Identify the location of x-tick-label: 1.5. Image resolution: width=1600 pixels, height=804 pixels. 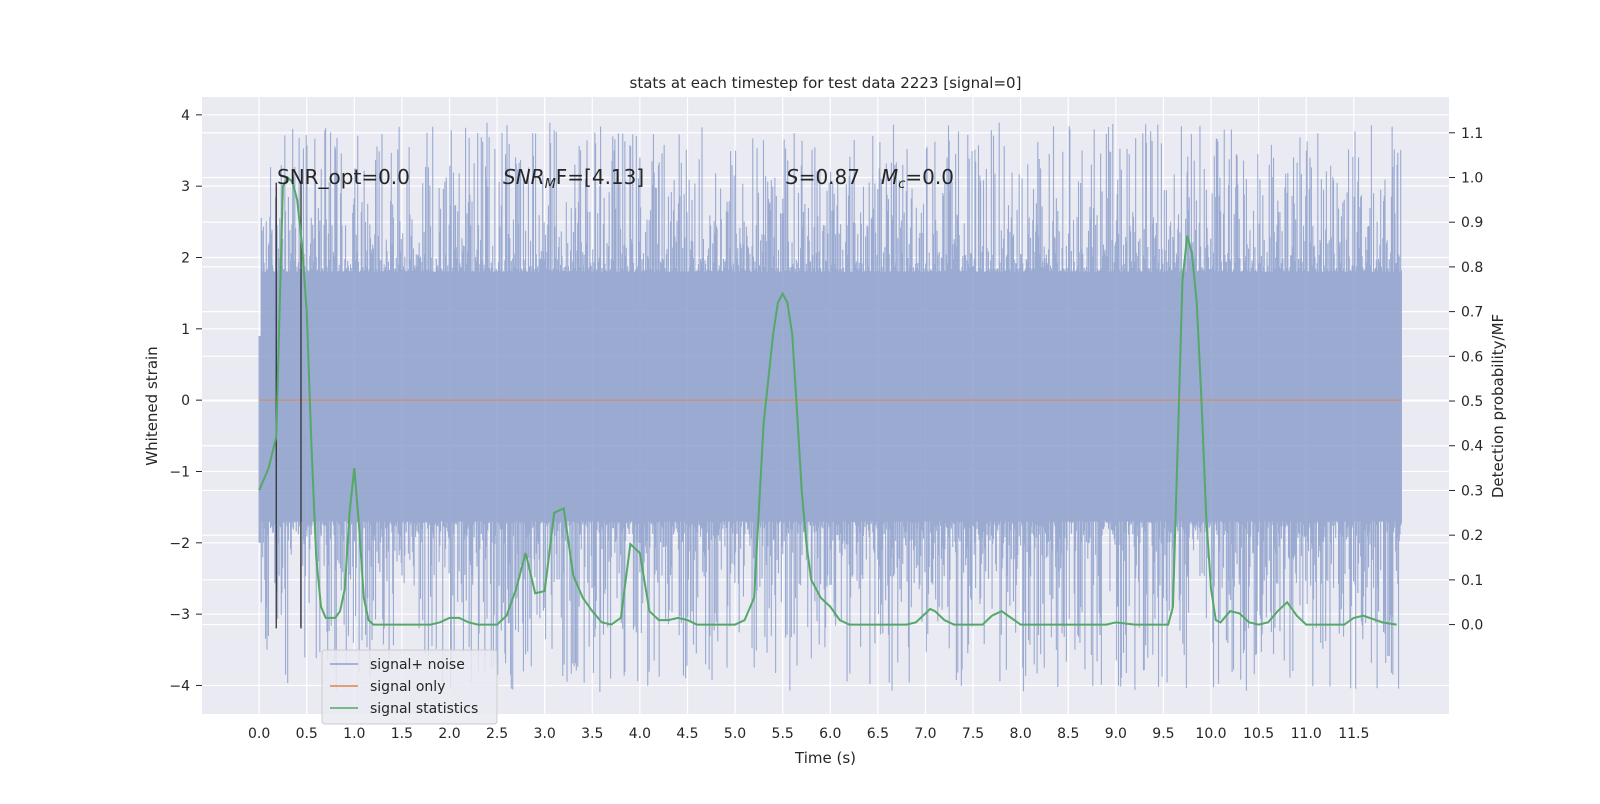
(402, 734).